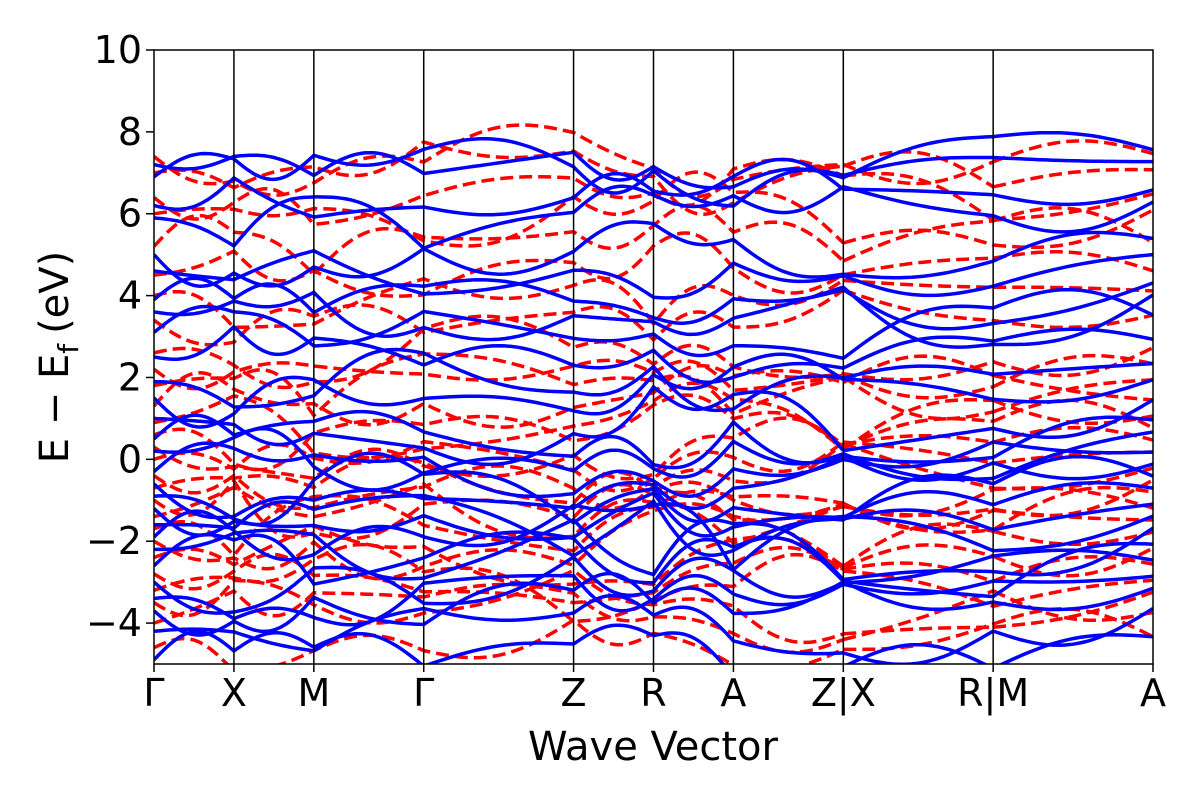 This screenshot has height=800, width=1200. Describe the element at coordinates (68, 348) in the screenshot. I see `y-axis-label-sub: f` at that location.